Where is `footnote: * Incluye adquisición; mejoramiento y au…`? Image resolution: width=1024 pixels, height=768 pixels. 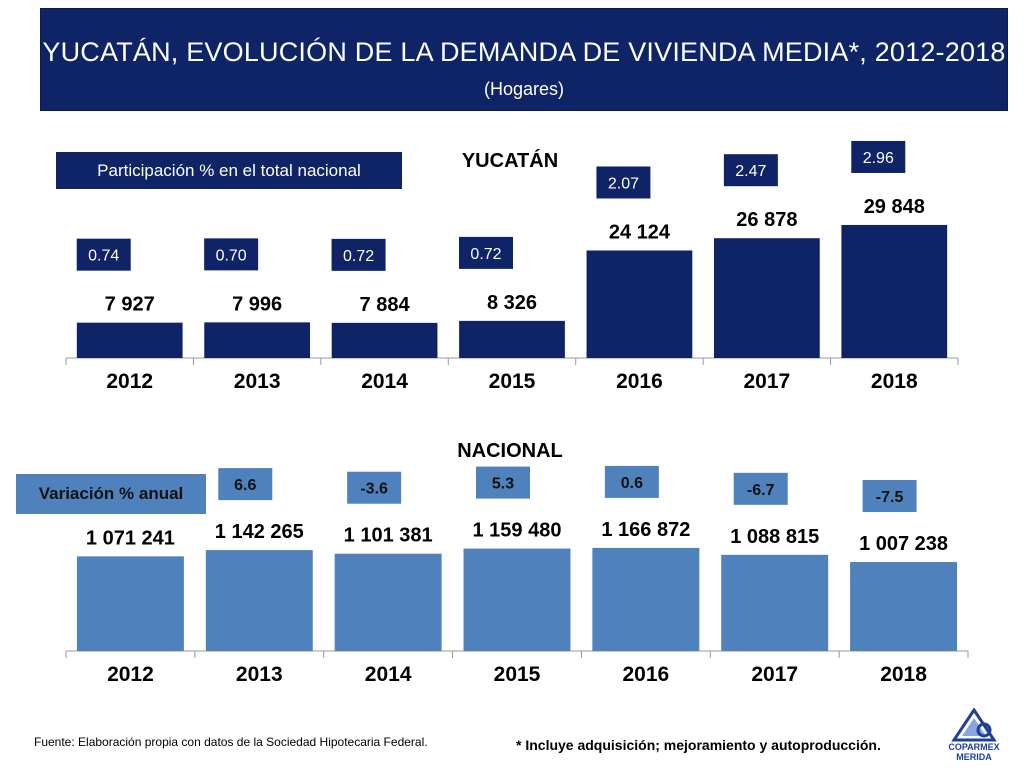
footnote: * Incluye adquisición; mejoramiento y au… is located at coordinates (698, 745).